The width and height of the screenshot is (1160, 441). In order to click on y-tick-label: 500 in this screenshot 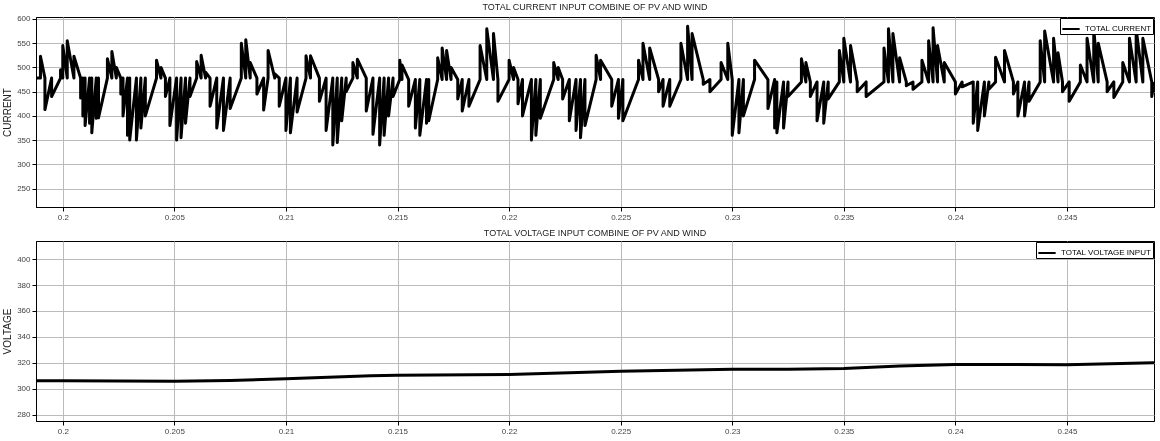, I will do `click(24, 67)`.